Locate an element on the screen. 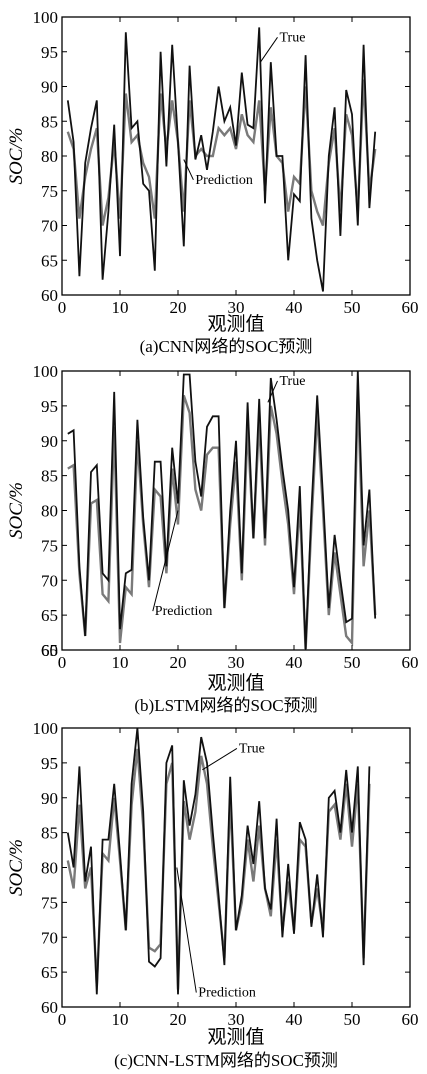 The height and width of the screenshot is (1074, 427). panel-caption: (a)CNN网络的SOC预测 is located at coordinates (226, 346).